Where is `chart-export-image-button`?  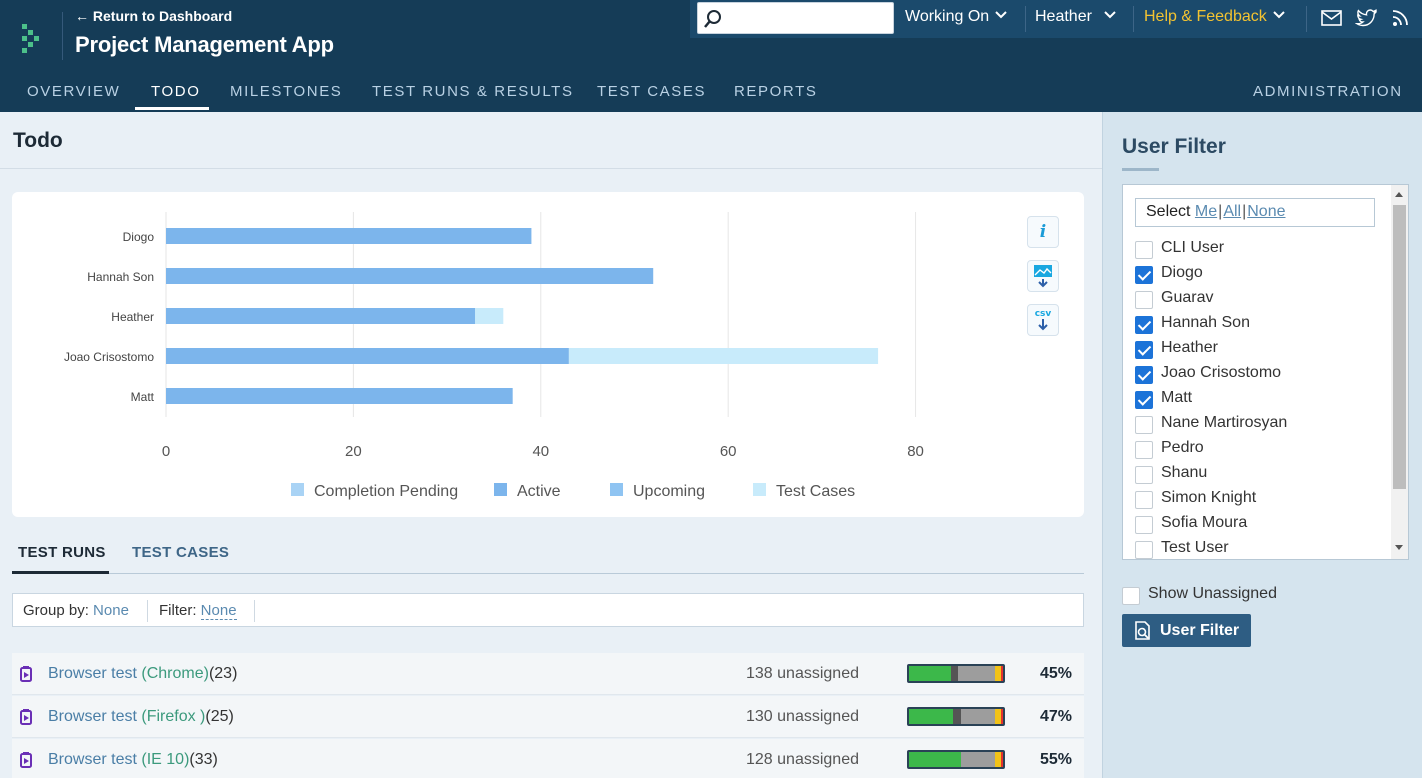 chart-export-image-button is located at coordinates (1043, 276).